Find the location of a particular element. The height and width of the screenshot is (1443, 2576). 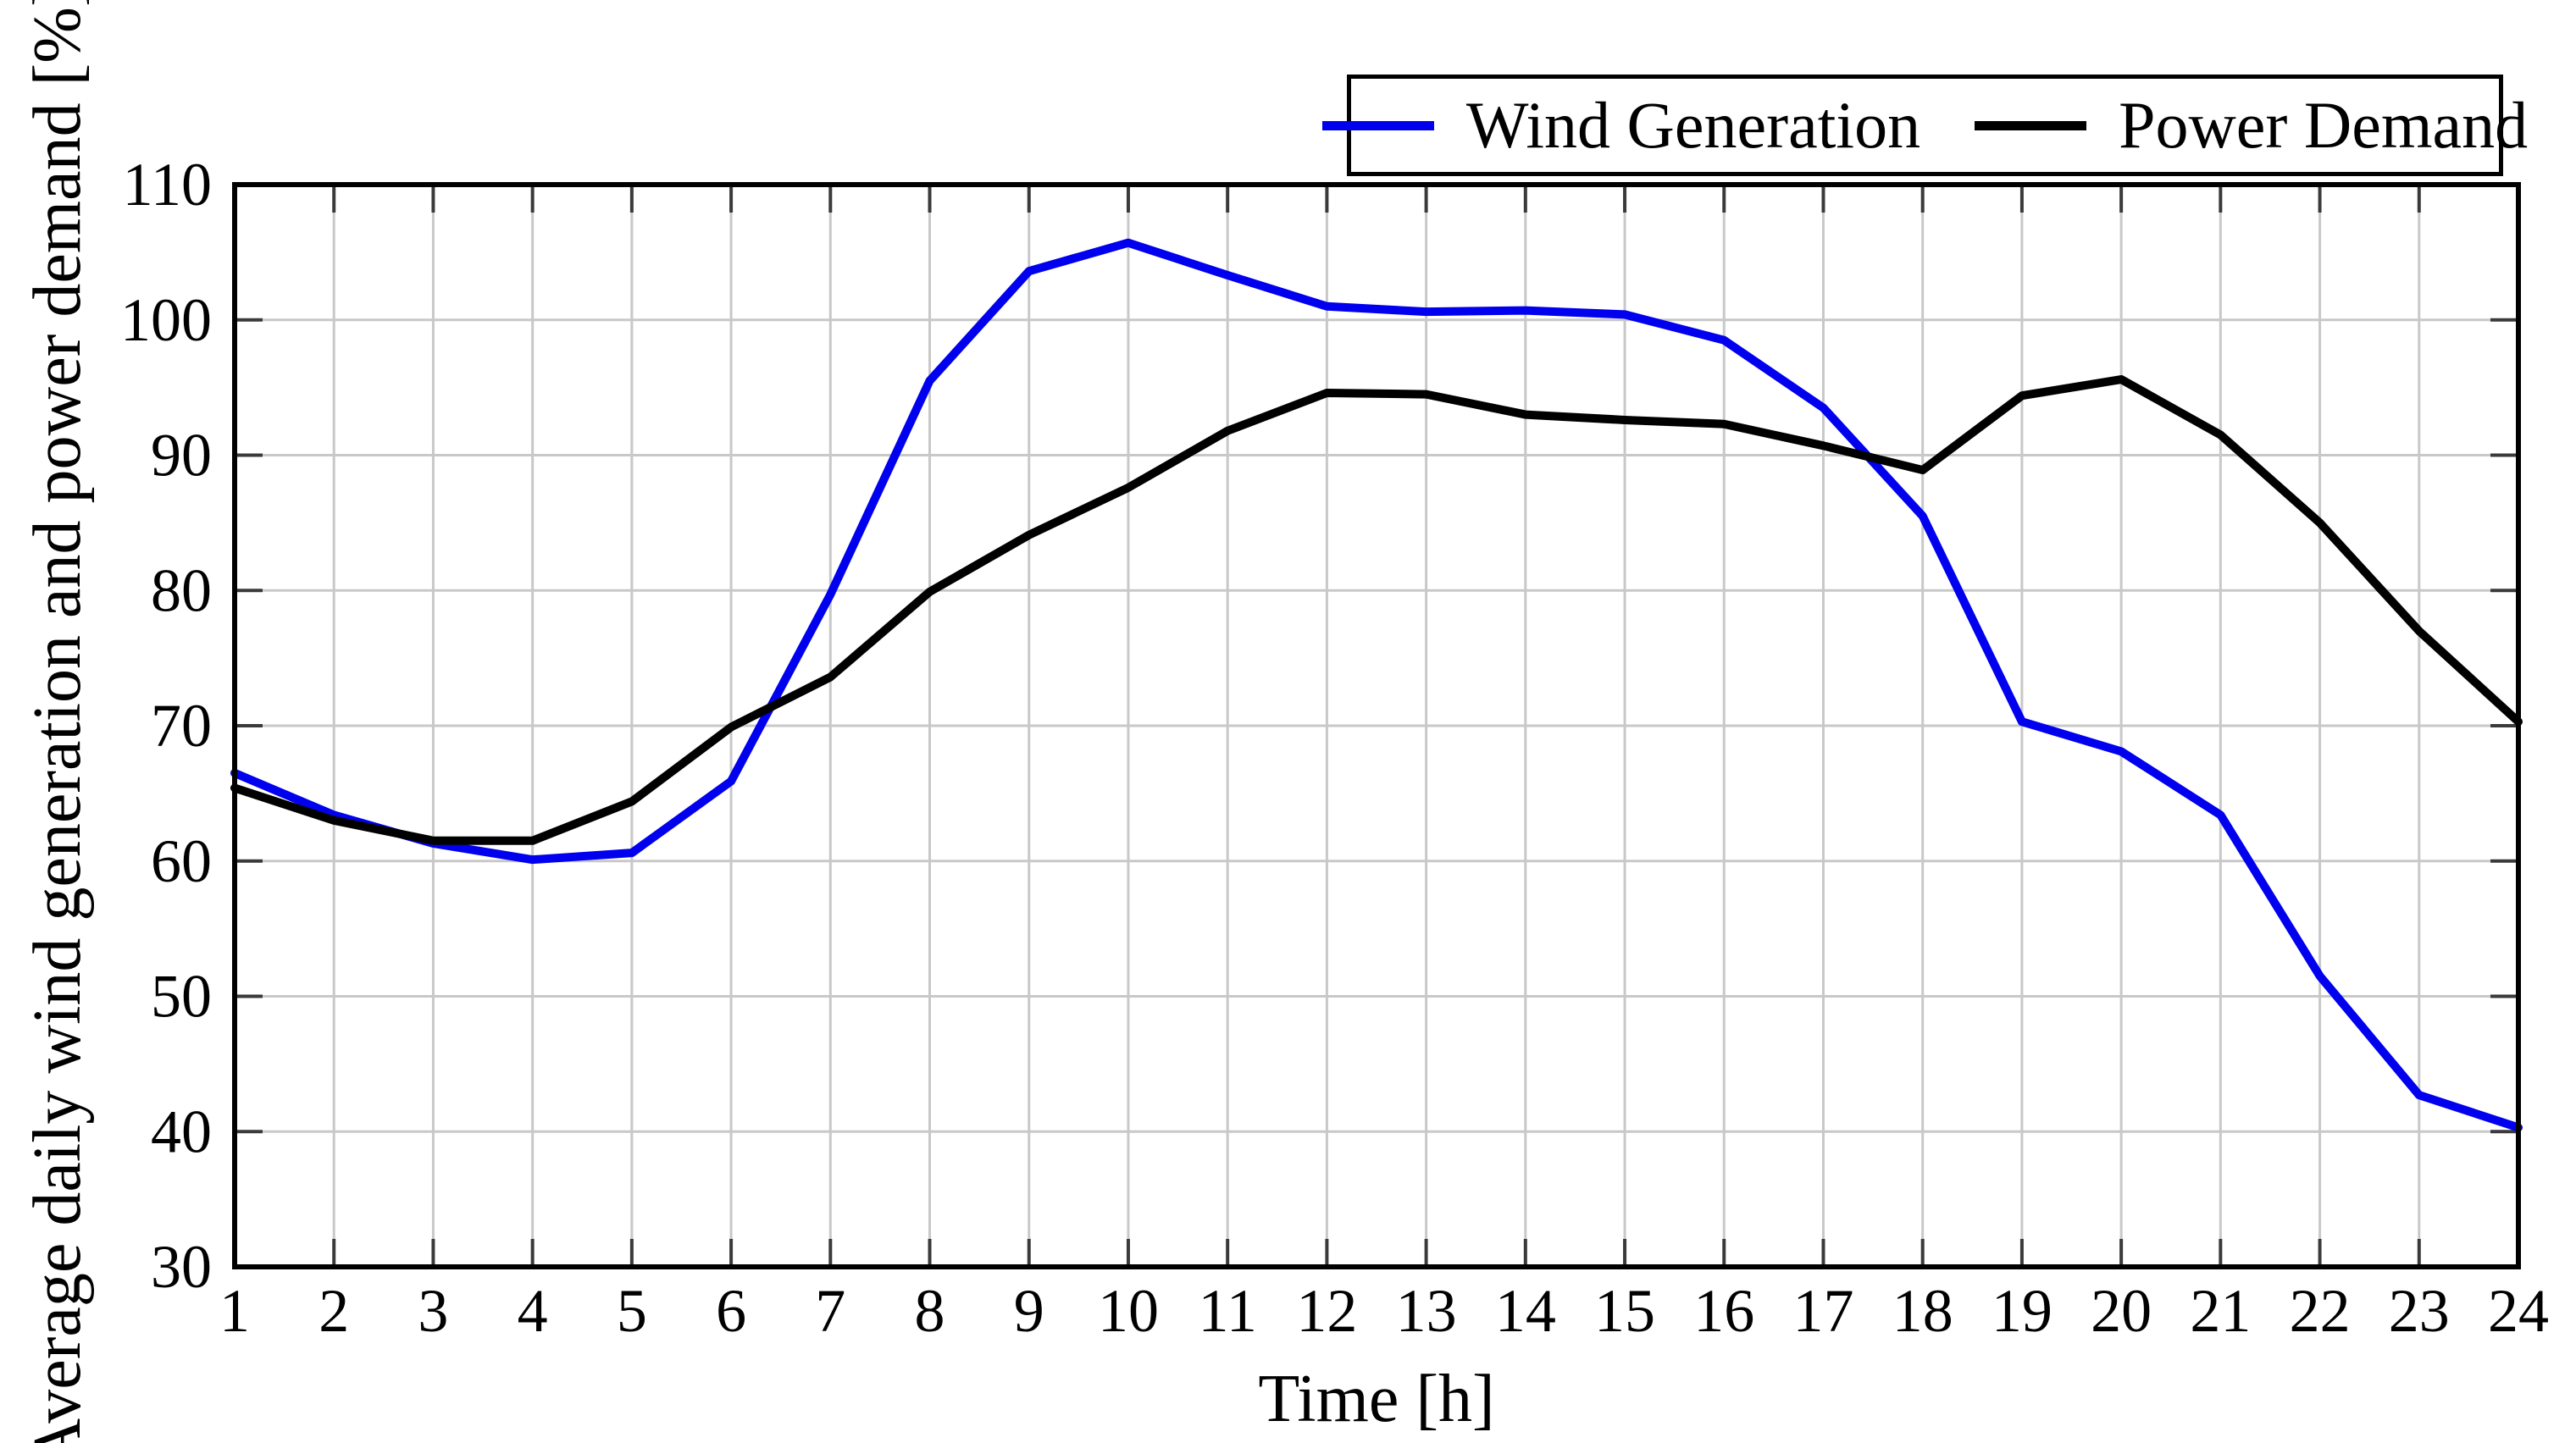

legend-item-power-demand: Power Demand is located at coordinates (2251, 125).